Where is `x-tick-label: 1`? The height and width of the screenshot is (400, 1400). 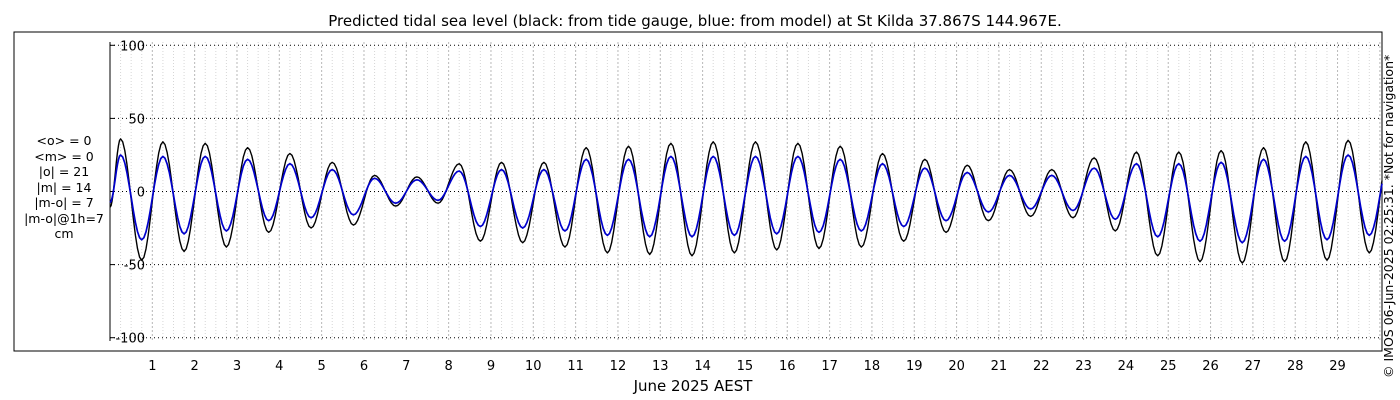 x-tick-label: 1 is located at coordinates (152, 366).